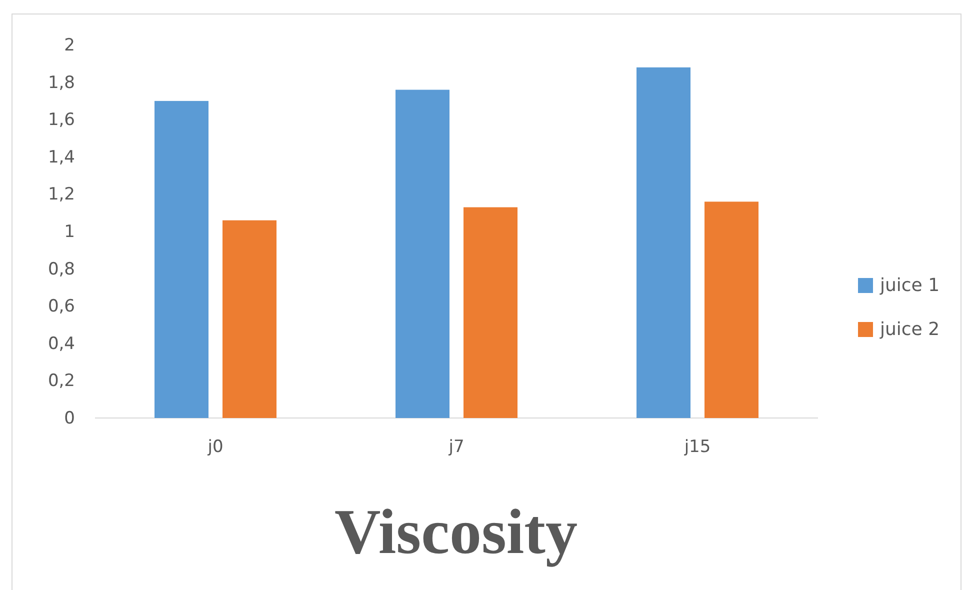  What do you see at coordinates (61, 381) in the screenshot?
I see `y-tick-label: 0,2` at bounding box center [61, 381].